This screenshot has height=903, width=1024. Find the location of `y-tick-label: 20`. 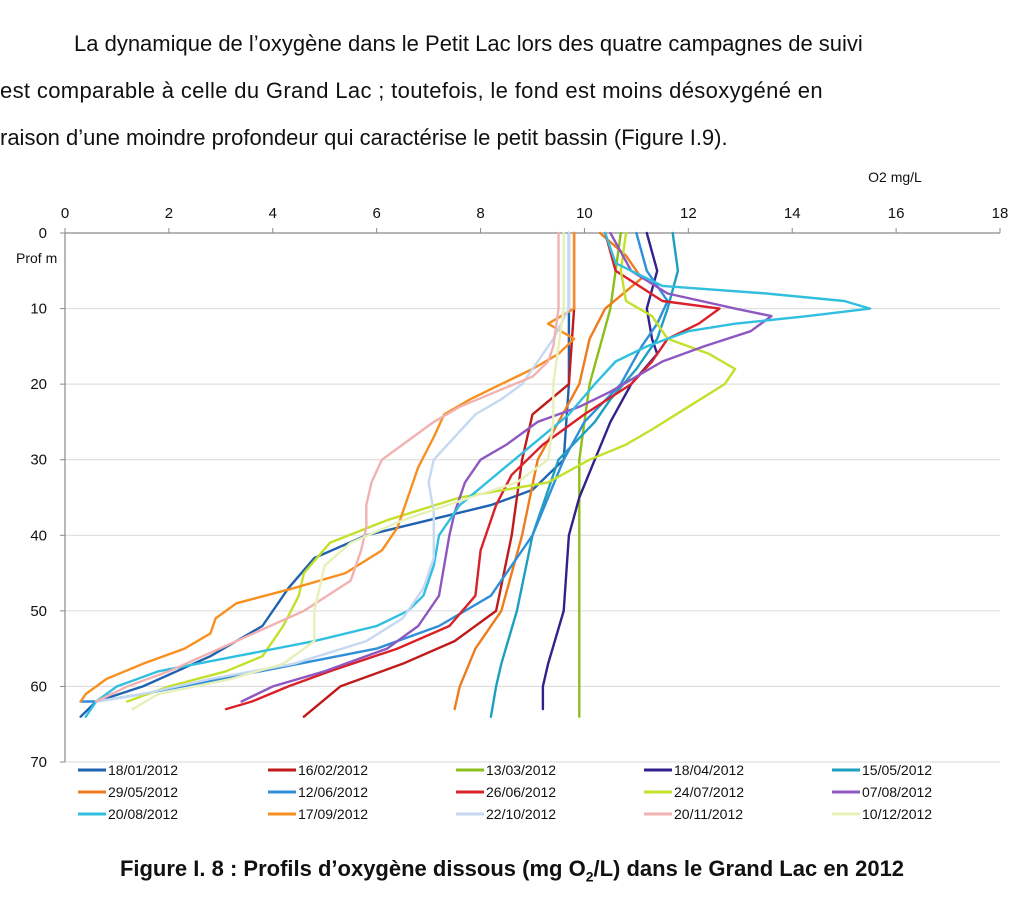

y-tick-label: 20 is located at coordinates (38, 384).